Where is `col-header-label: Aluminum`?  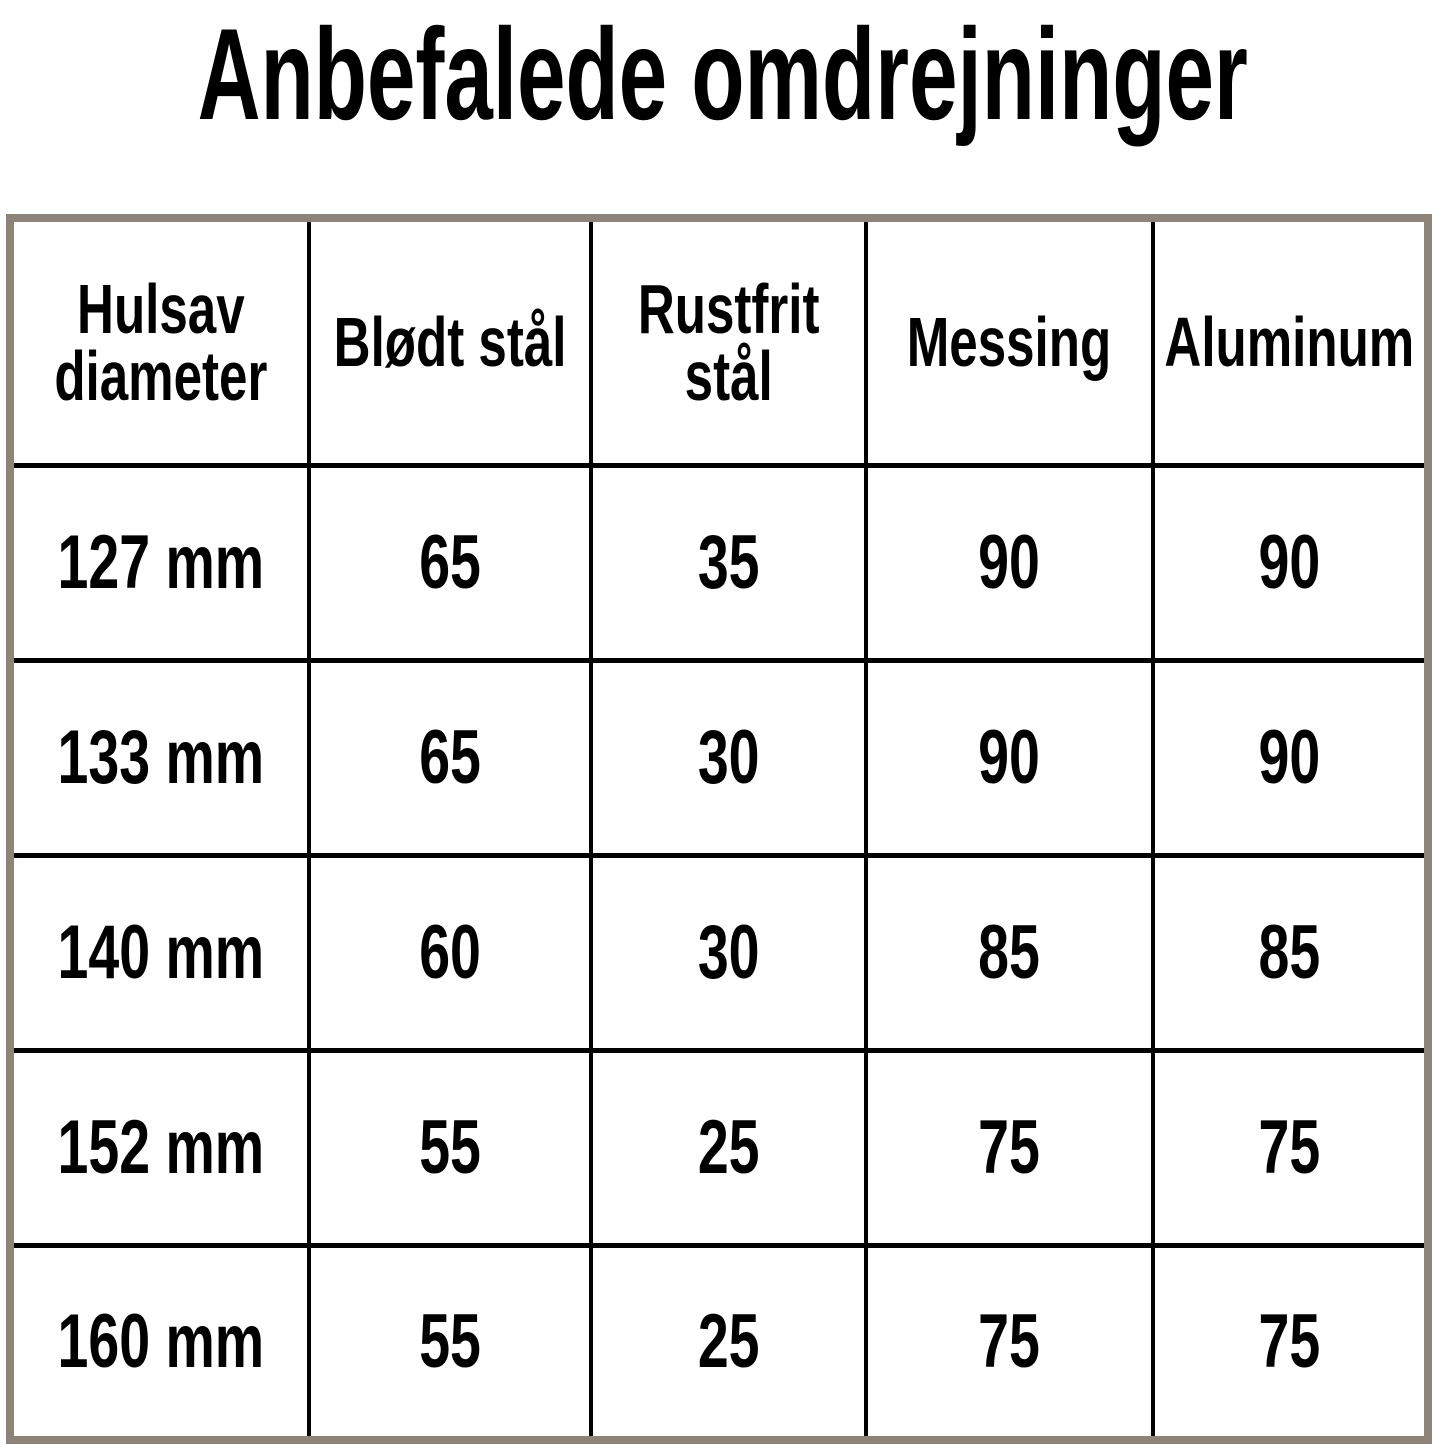 col-header-label: Aluminum is located at coordinates (1289, 342).